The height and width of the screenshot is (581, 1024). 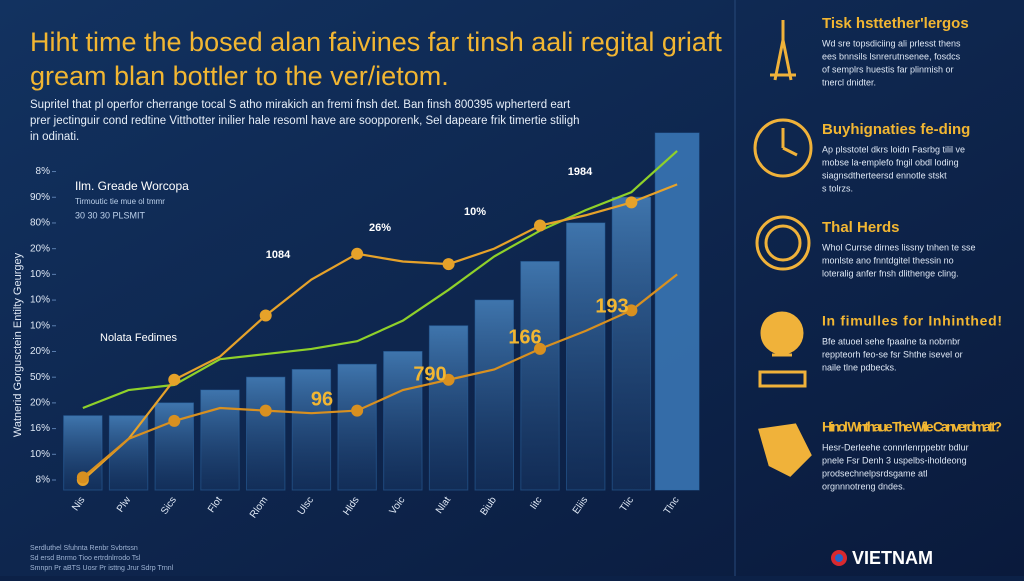 I want to click on sidebar-text: Ap plsstotel dkrs loidn Fasrbg tilil ve, so click(x=893, y=149).